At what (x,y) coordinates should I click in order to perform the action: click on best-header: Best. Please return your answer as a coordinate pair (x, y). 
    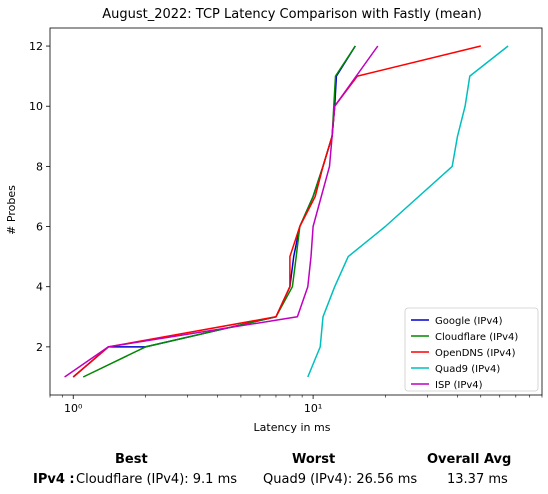
    Looking at the image, I should click on (131, 459).